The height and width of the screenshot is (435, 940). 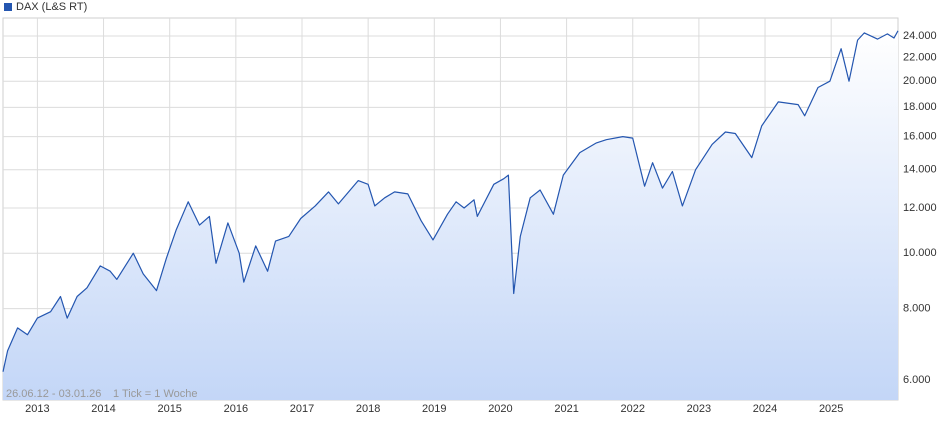 What do you see at coordinates (37, 409) in the screenshot?
I see `x-tick-label: 2013` at bounding box center [37, 409].